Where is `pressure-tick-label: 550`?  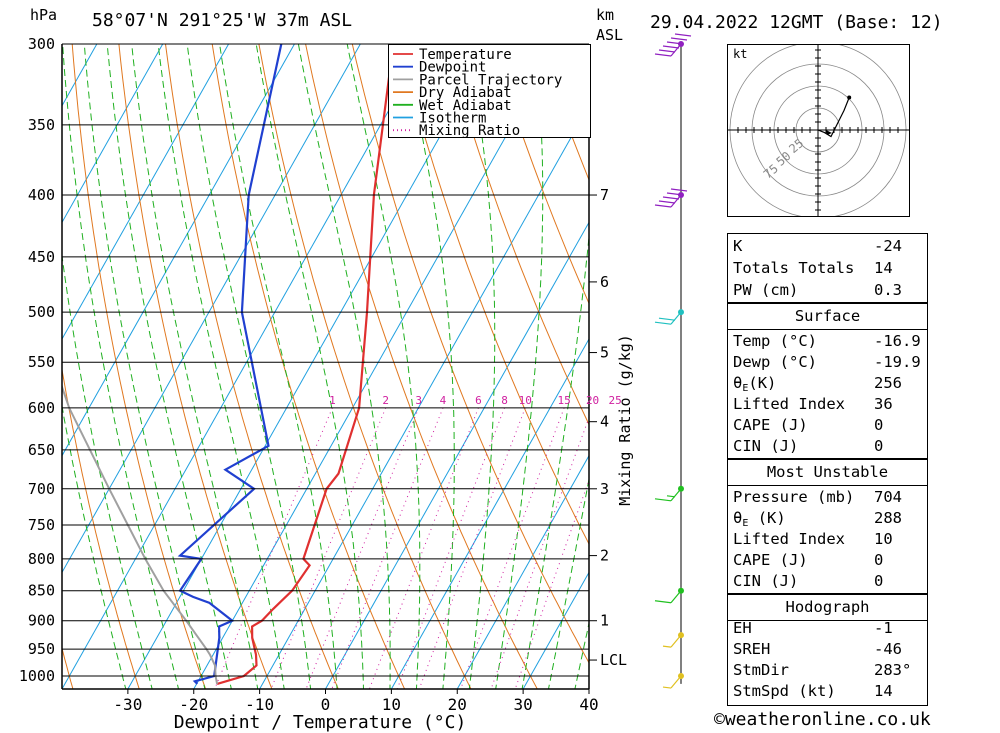
pressure-tick-label: 550 is located at coordinates (41, 362).